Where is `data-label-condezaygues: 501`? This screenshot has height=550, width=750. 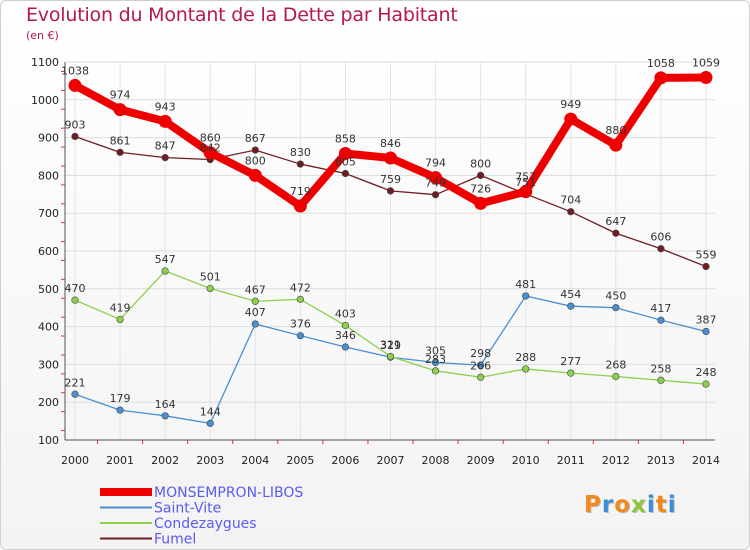
data-label-condezaygues: 501 is located at coordinates (210, 276).